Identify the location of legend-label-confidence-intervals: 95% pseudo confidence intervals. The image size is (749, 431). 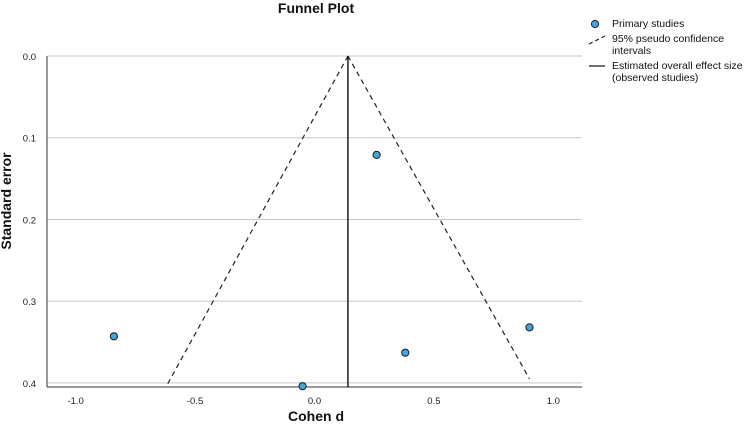
(668, 45).